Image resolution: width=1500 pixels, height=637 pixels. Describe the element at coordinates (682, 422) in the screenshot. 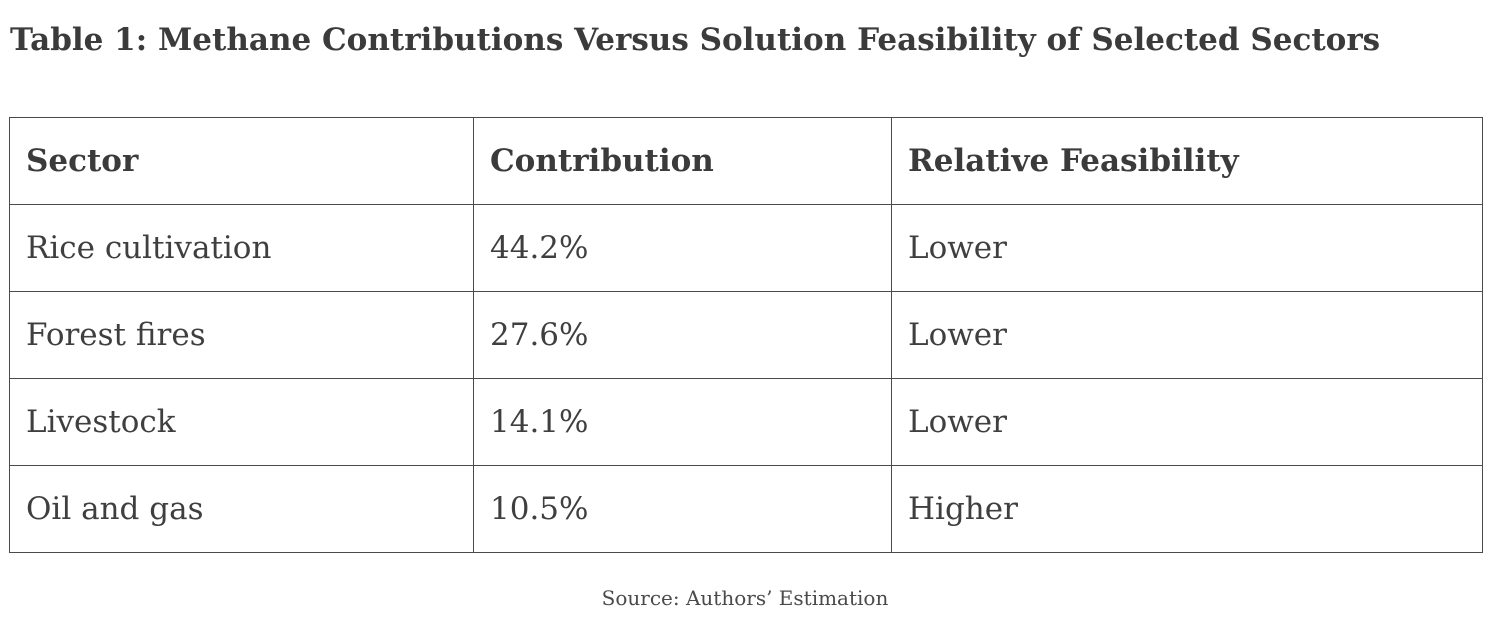

I see `cell-contribution: 14.1%` at that location.